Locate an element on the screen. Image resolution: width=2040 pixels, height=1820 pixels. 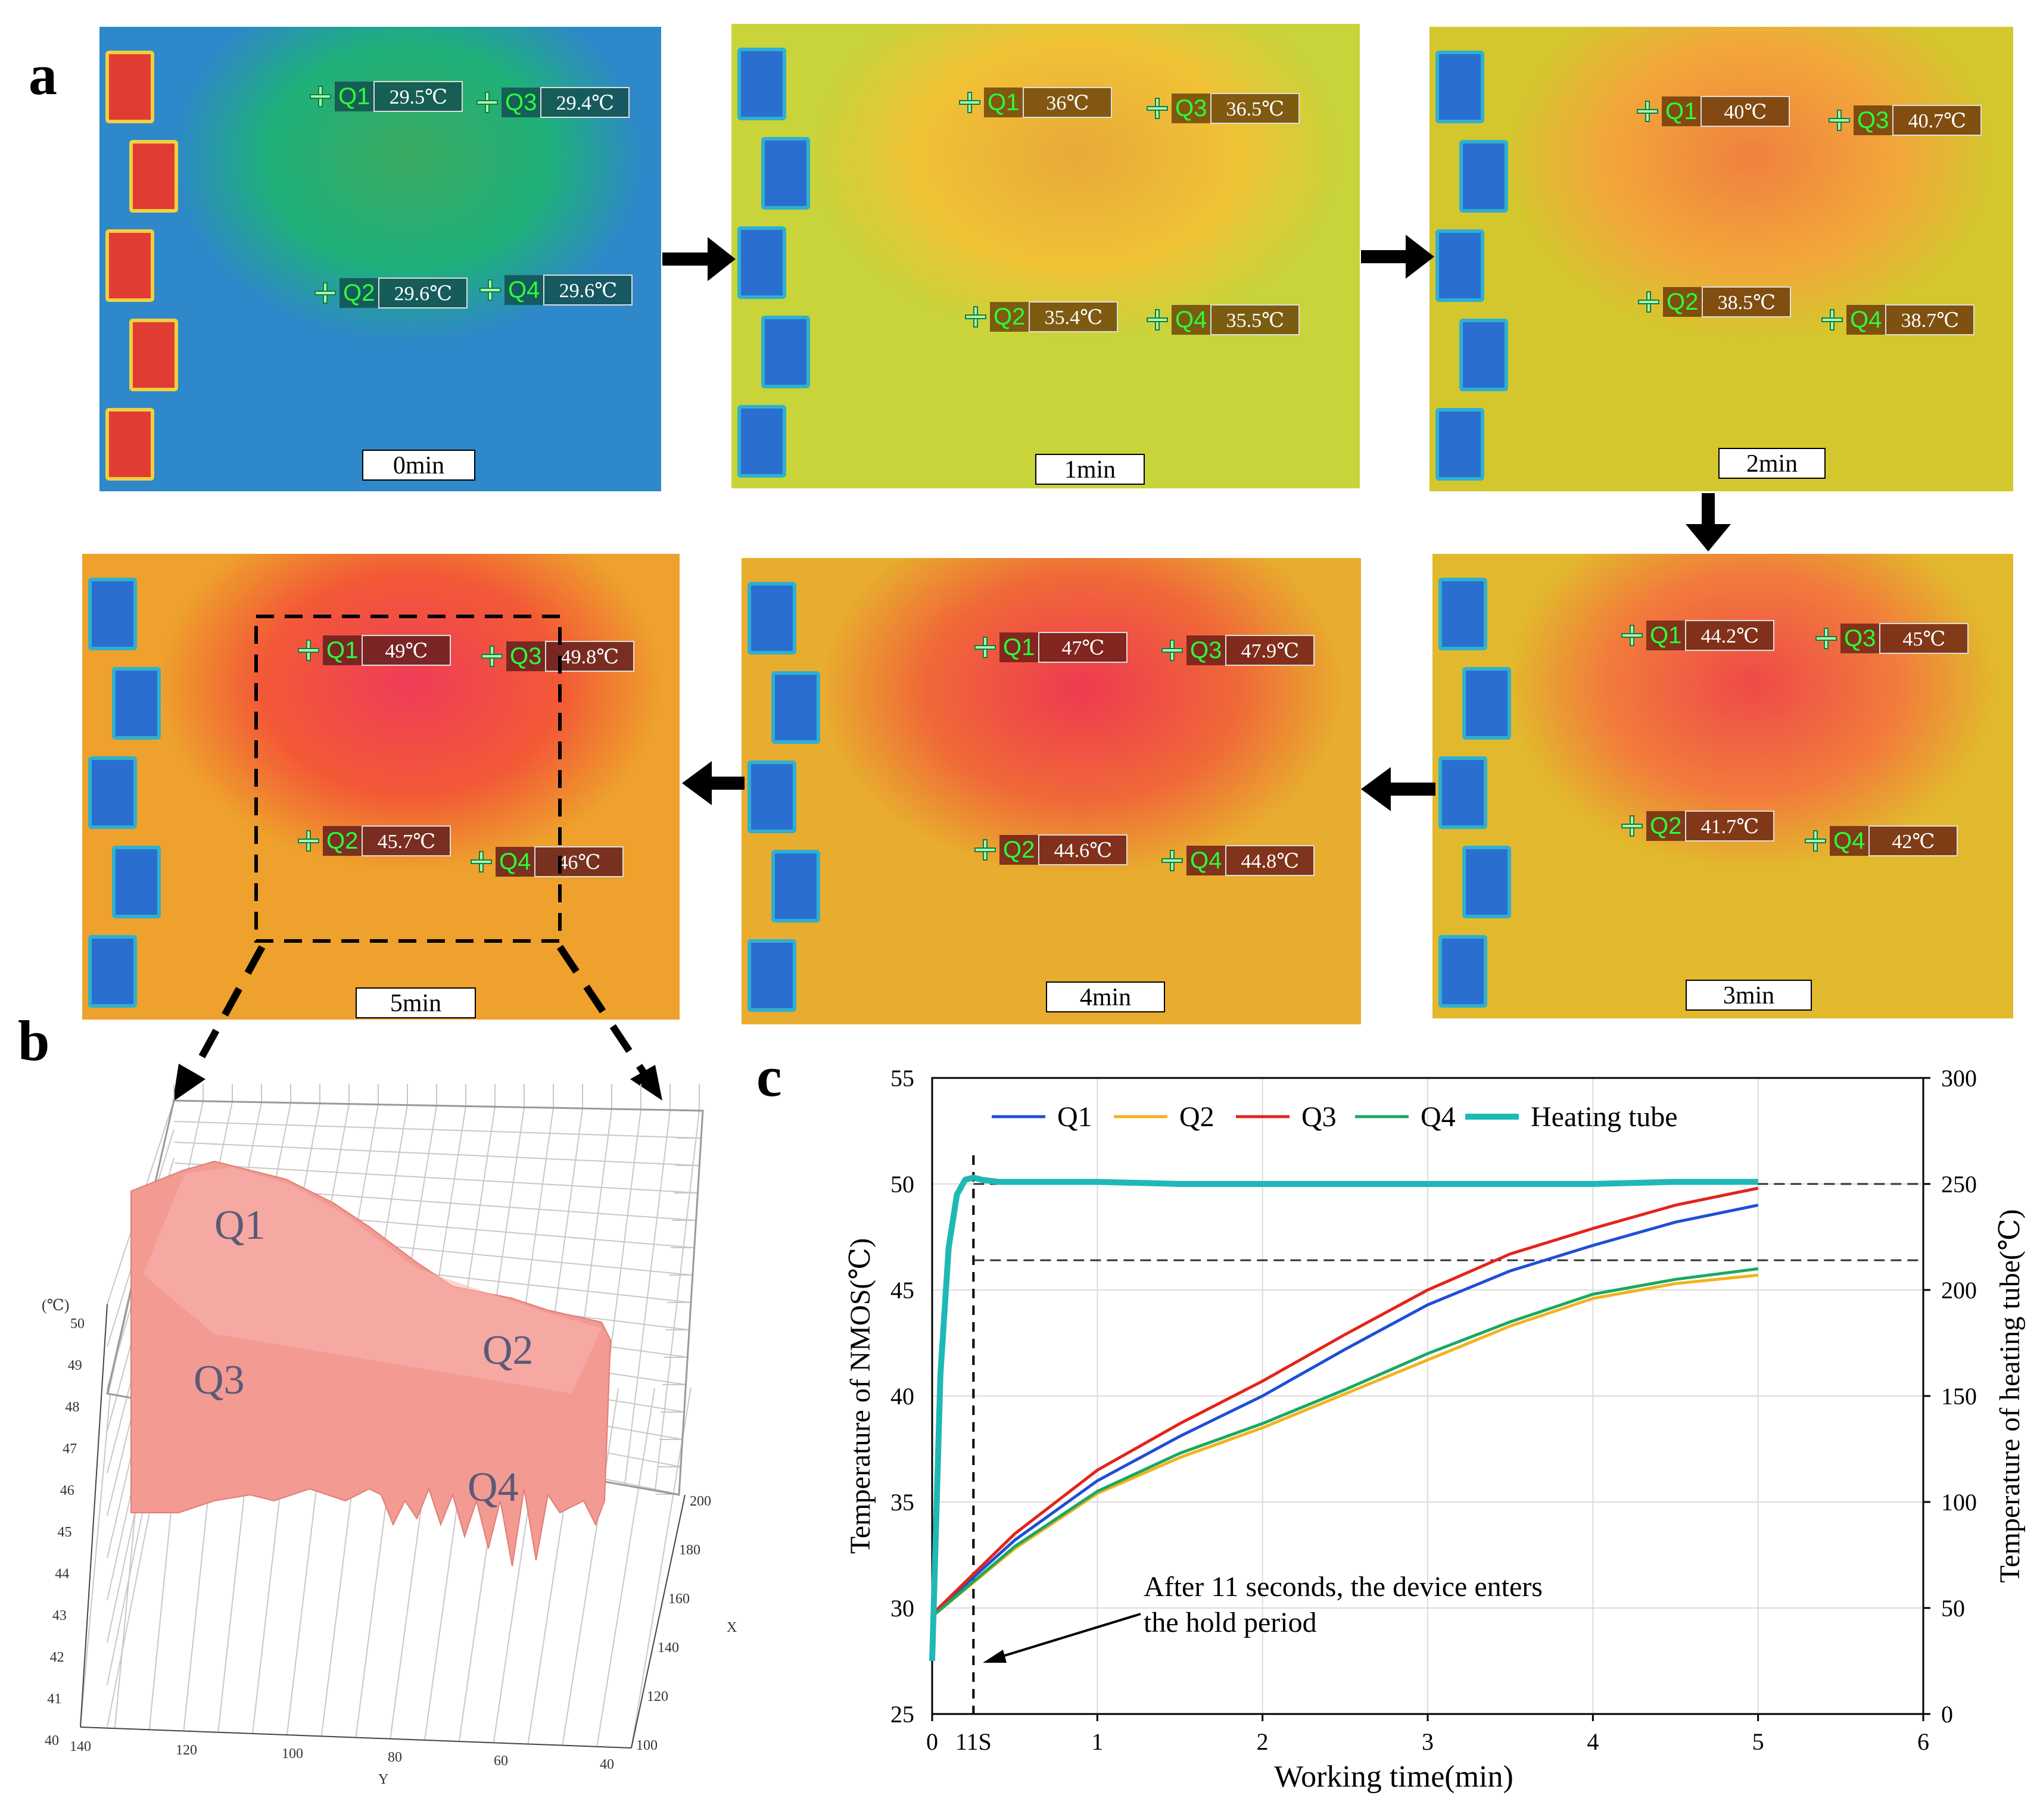
back-wall is located at coordinates (405, 1297).